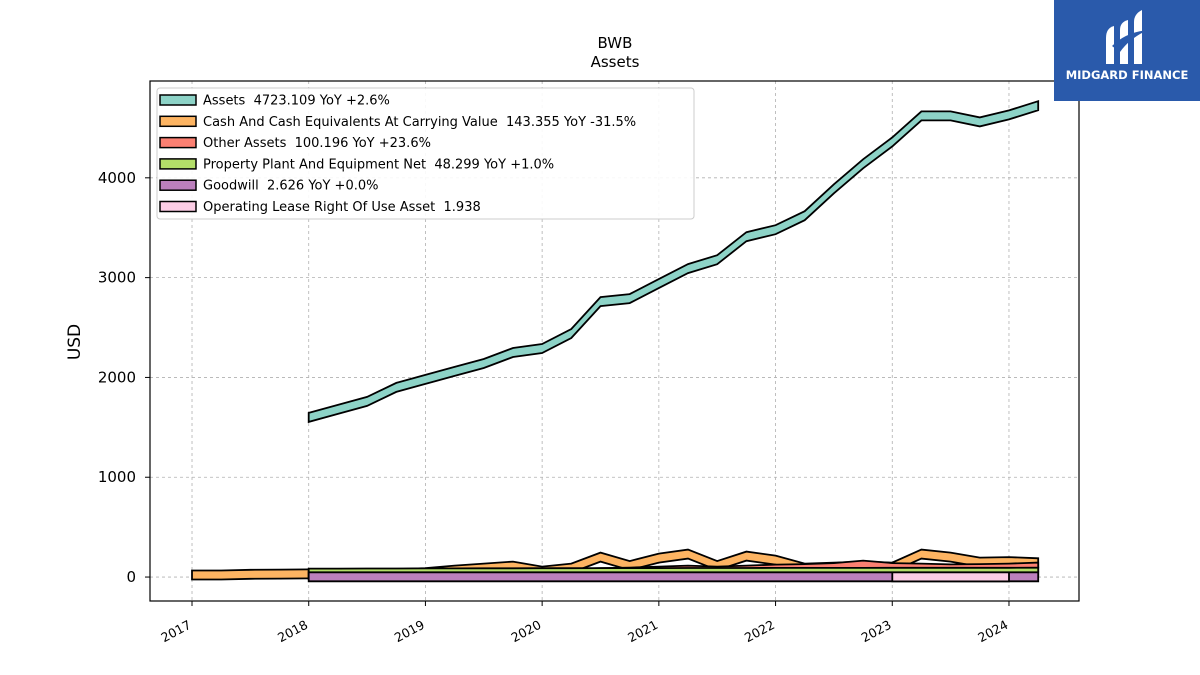 The image size is (1200, 675). What do you see at coordinates (292, 631) in the screenshot?
I see `x-tick-label: 2018` at bounding box center [292, 631].